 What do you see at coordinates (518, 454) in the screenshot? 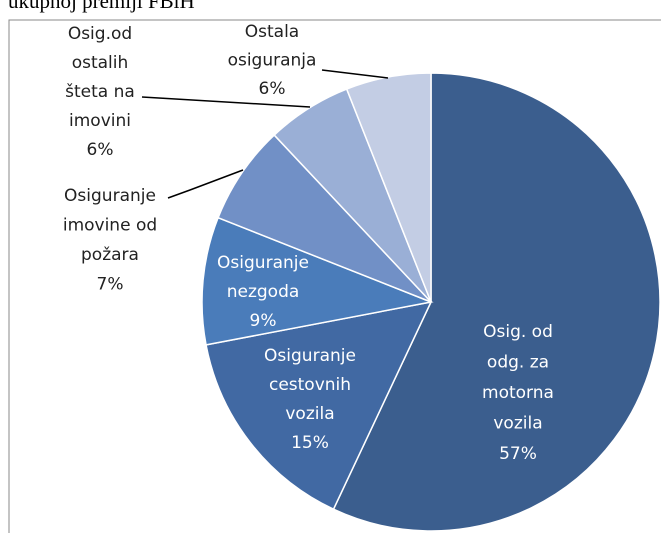
I see `value-label: 57%` at bounding box center [518, 454].